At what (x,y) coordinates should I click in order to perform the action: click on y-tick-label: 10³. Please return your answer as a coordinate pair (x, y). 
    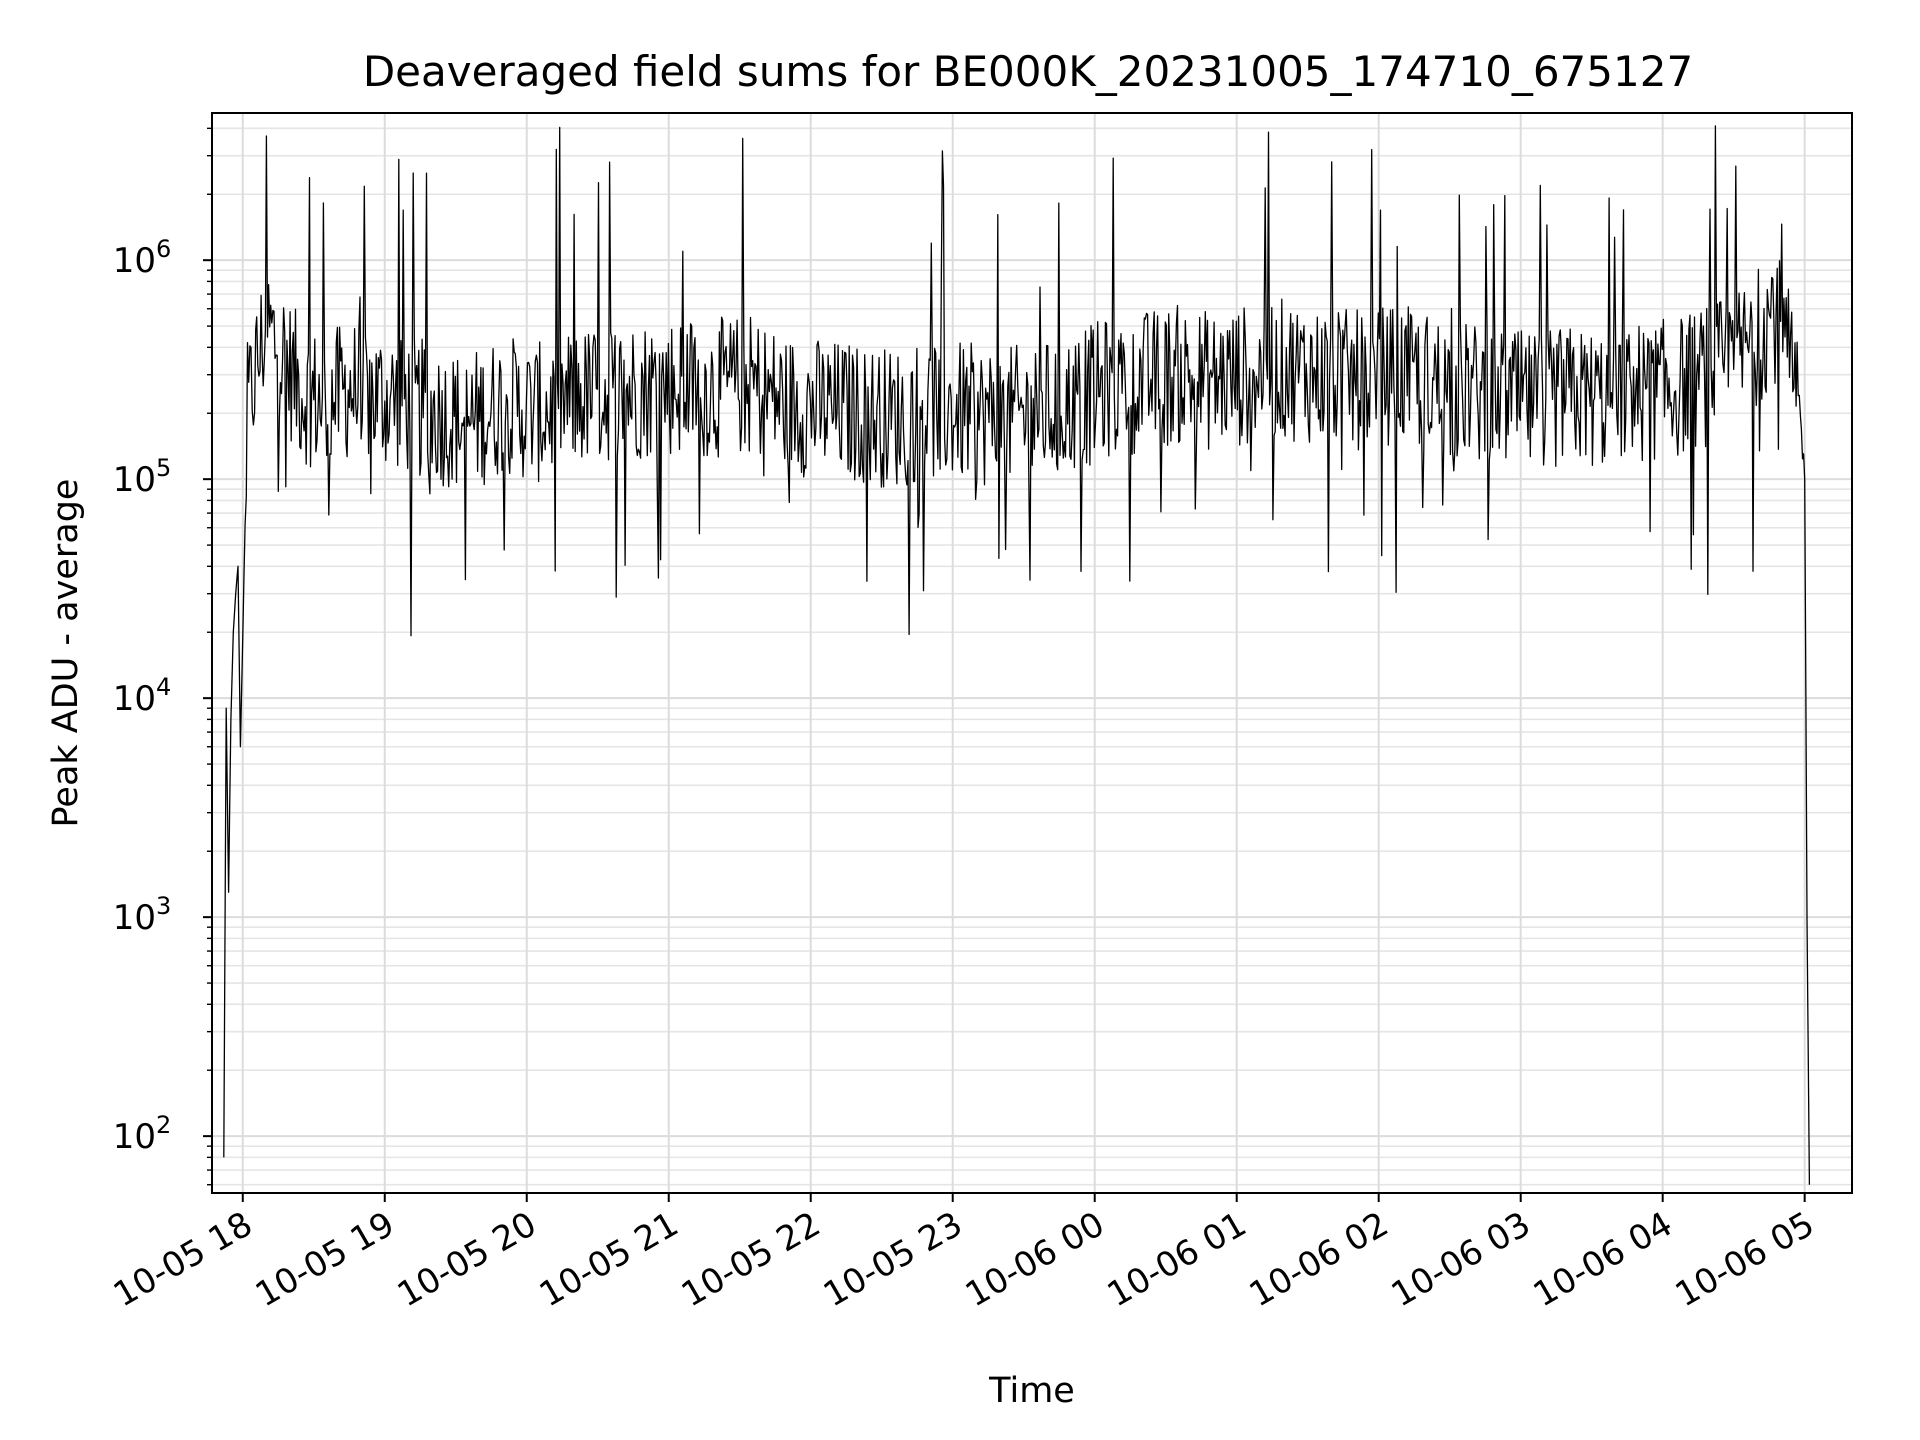
    Looking at the image, I should click on (142, 915).